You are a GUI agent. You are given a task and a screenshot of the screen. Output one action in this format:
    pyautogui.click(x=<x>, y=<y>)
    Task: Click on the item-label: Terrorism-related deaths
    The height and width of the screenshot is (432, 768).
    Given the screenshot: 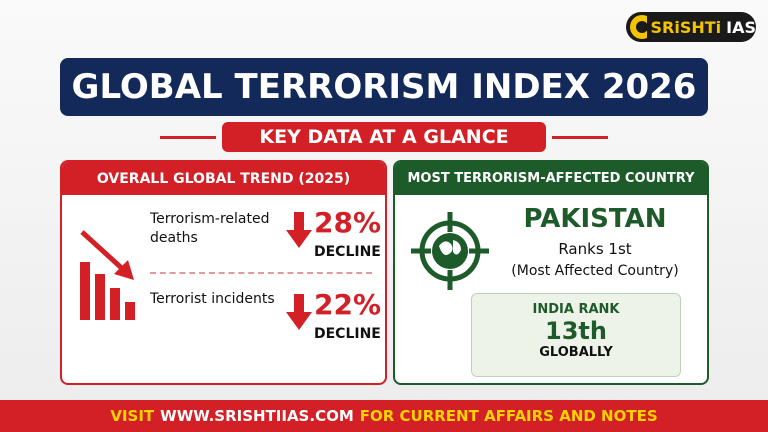 What is the action you would take?
    pyautogui.click(x=210, y=228)
    